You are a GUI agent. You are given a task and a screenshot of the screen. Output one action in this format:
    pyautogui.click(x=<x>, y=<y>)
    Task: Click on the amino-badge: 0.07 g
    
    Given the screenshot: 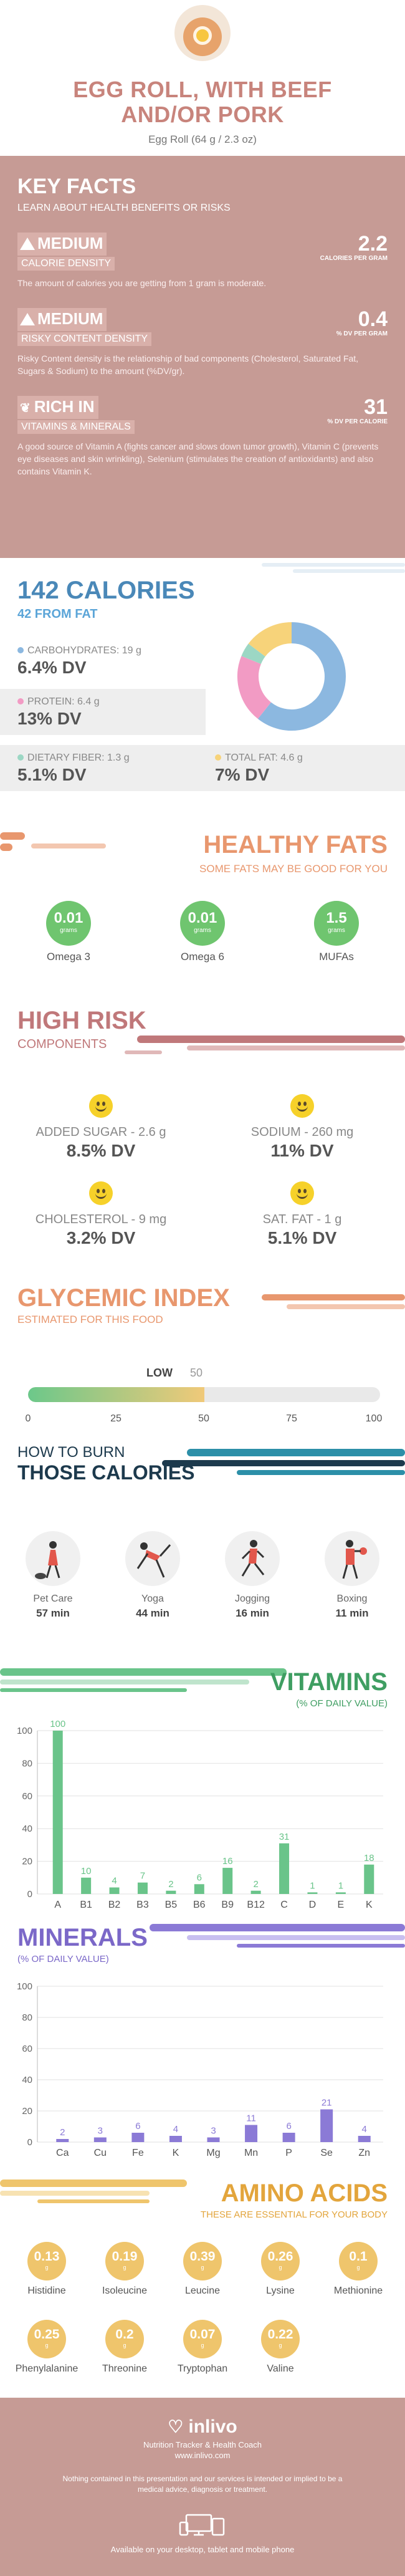 What is the action you would take?
    pyautogui.click(x=202, y=2339)
    